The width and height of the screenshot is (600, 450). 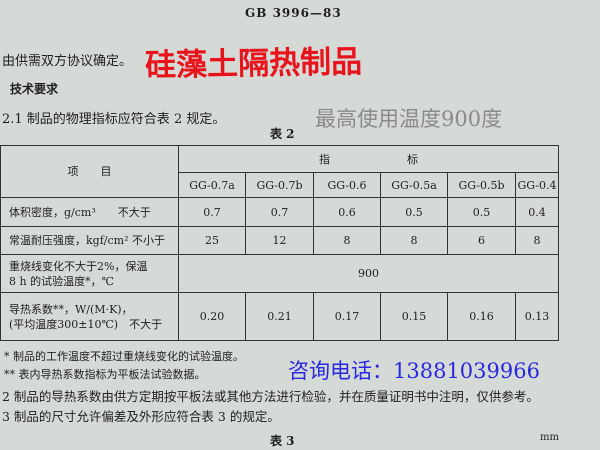 I want to click on row-label: 导热系数**，W/(M·K)， (平均温度300±10℃) 不大于, so click(x=89, y=316).